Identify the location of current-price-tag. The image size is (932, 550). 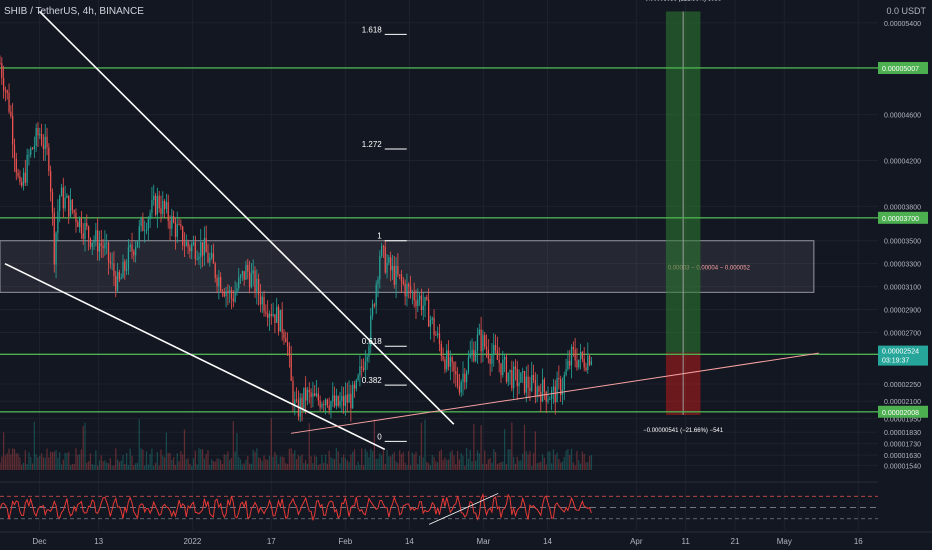
(903, 355).